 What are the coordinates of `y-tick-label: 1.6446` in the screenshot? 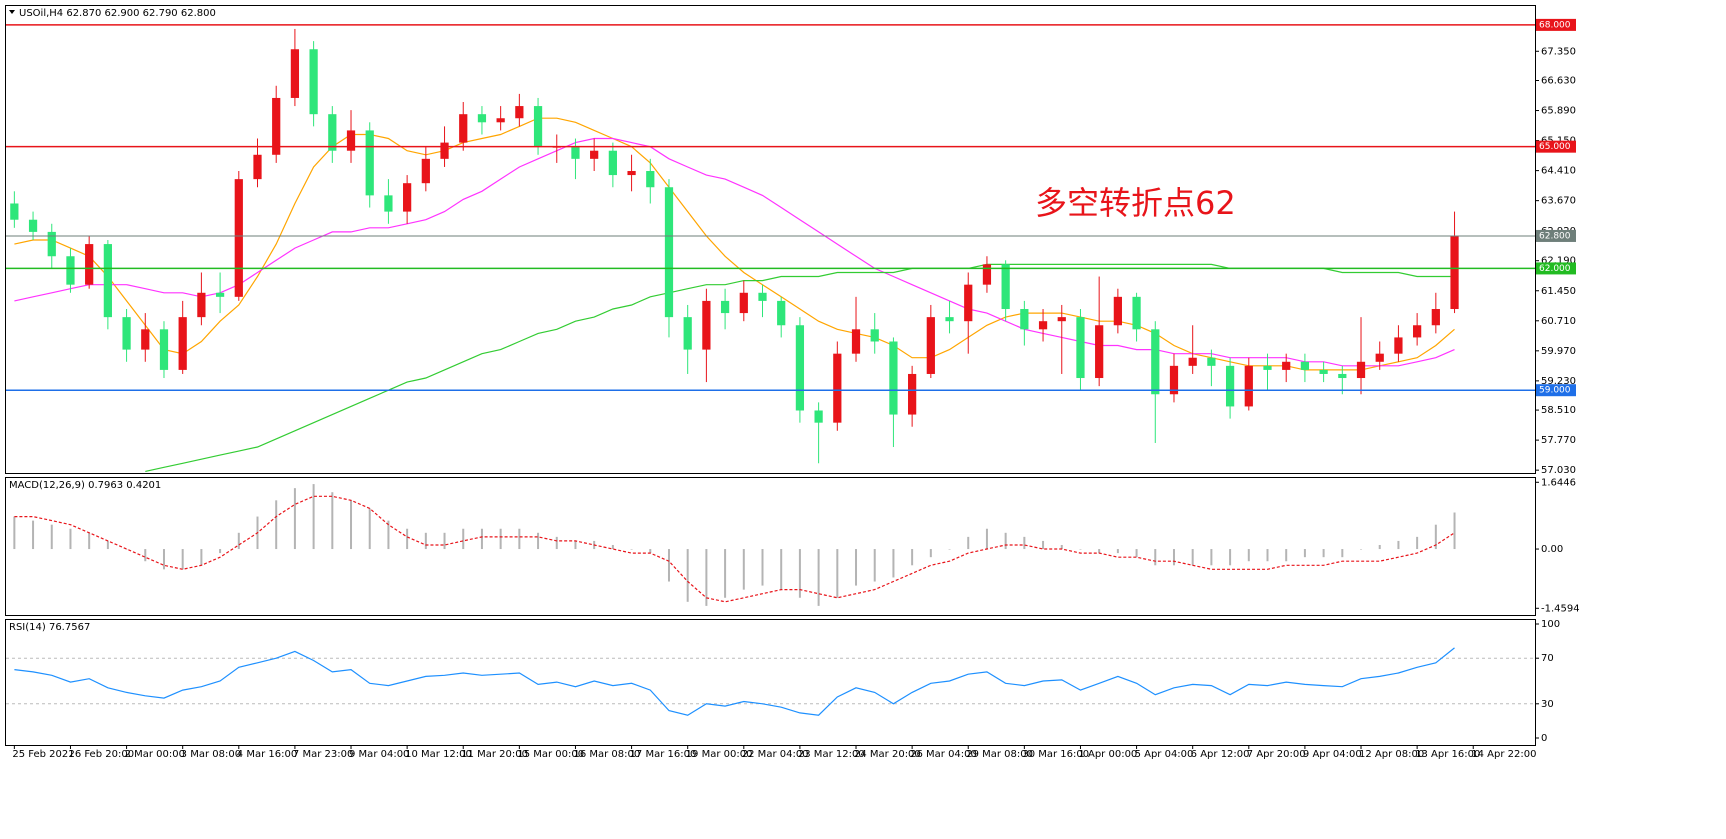 It's located at (1558, 482).